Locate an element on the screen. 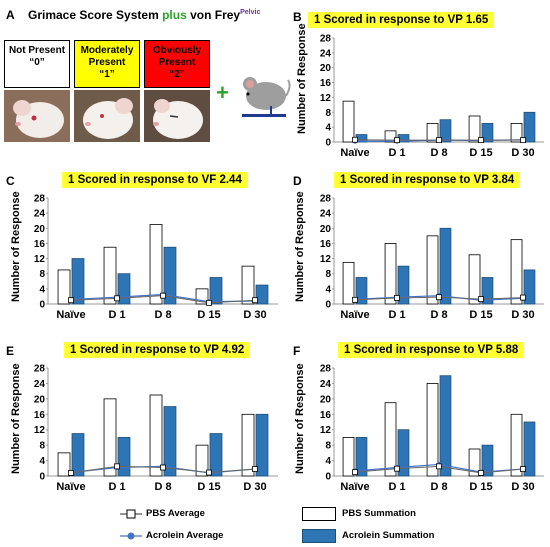 The image size is (550, 547). plus-sign: + is located at coordinates (222, 92).